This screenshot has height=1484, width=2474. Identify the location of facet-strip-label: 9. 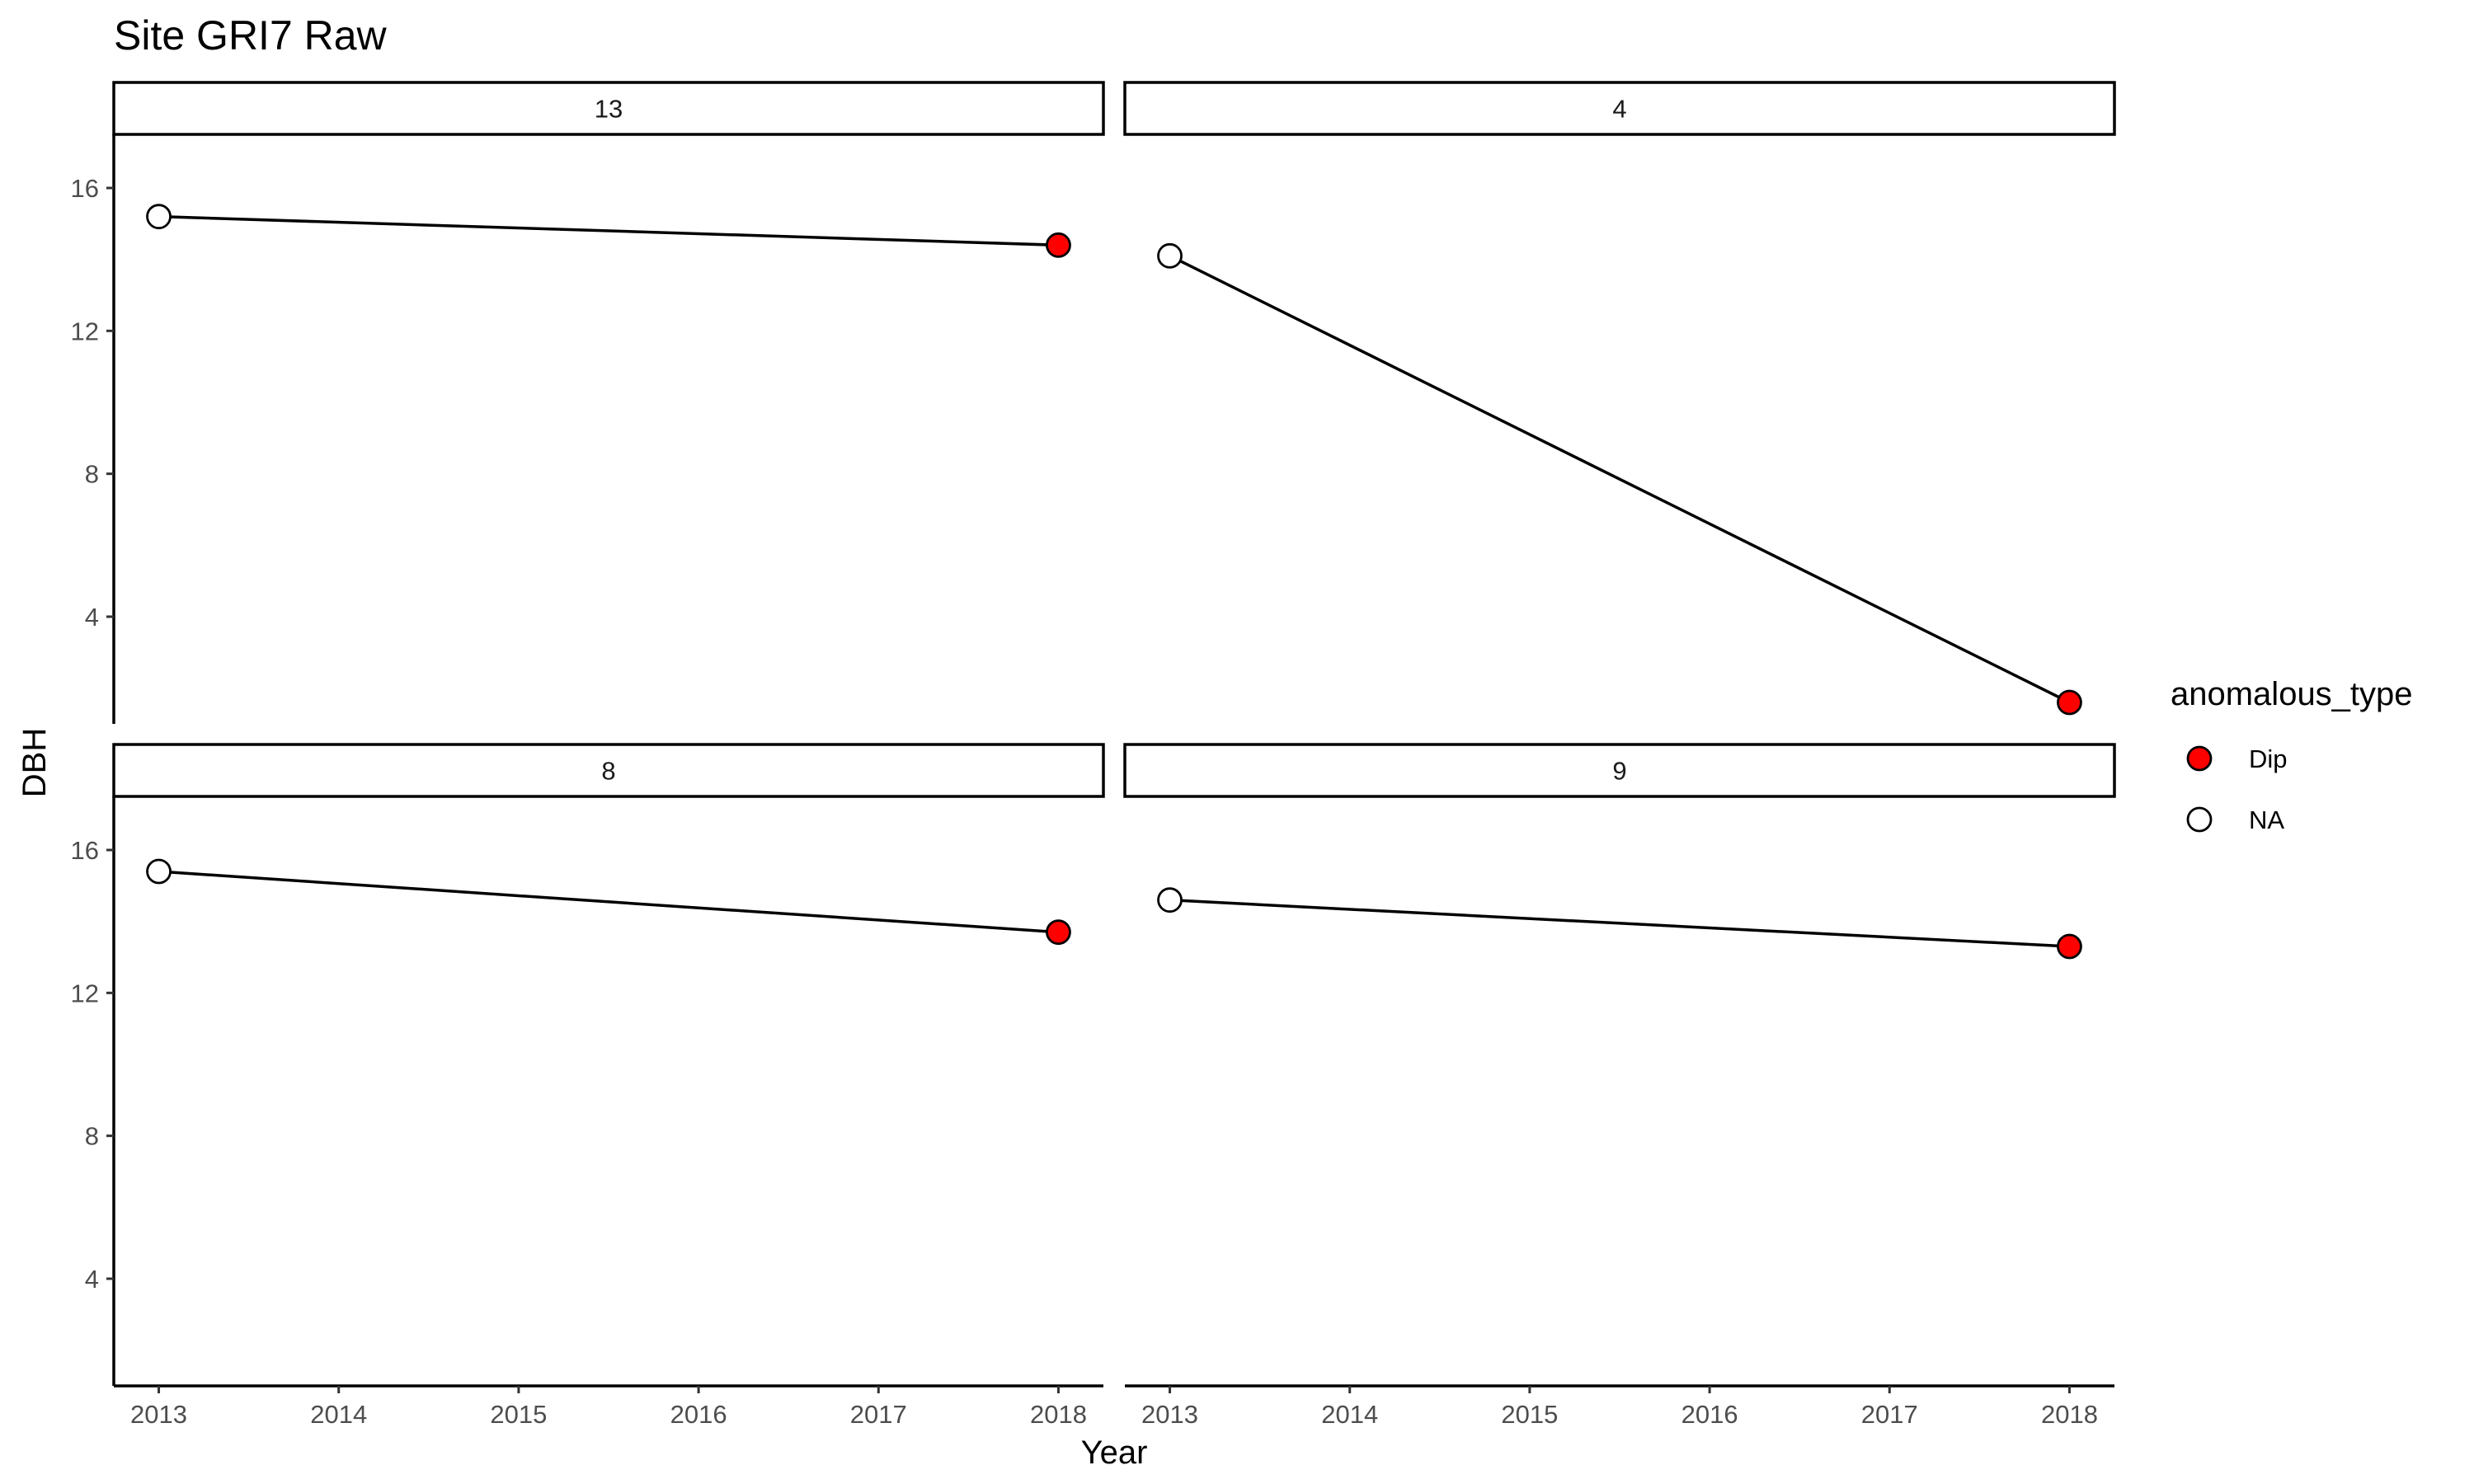
(1619, 771).